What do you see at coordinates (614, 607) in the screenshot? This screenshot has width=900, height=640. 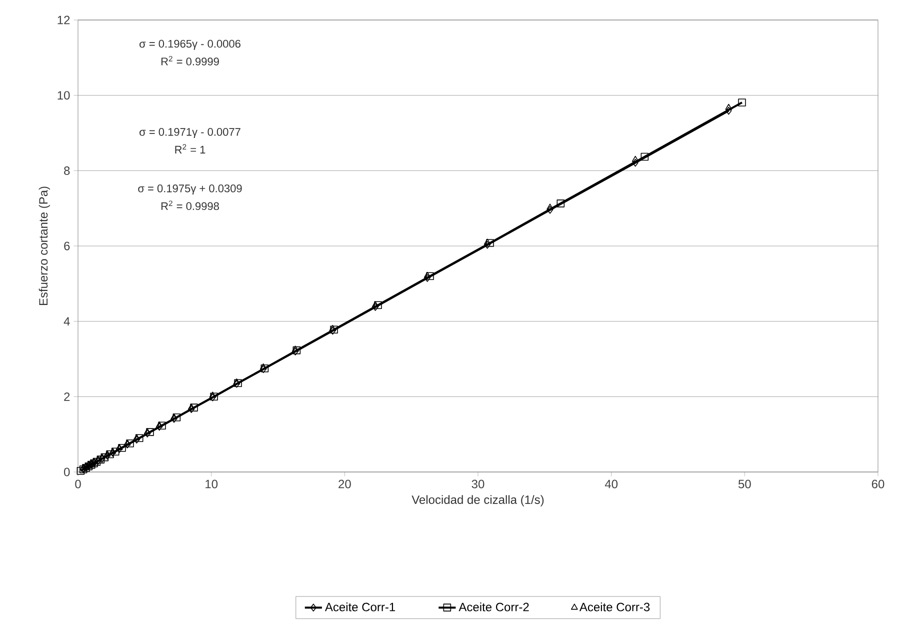 I see `legend-label: Aceite Corr-3` at bounding box center [614, 607].